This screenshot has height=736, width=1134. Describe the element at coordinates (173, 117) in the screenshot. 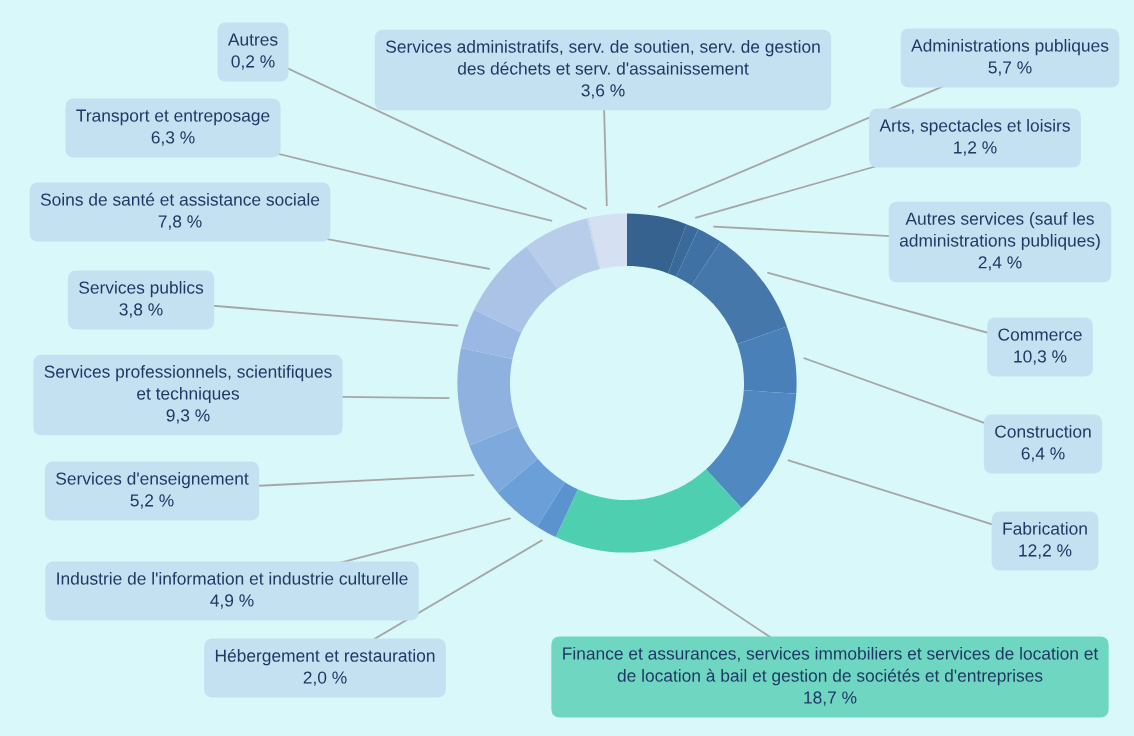

I see `slice-label: Transport et entreposage` at that location.